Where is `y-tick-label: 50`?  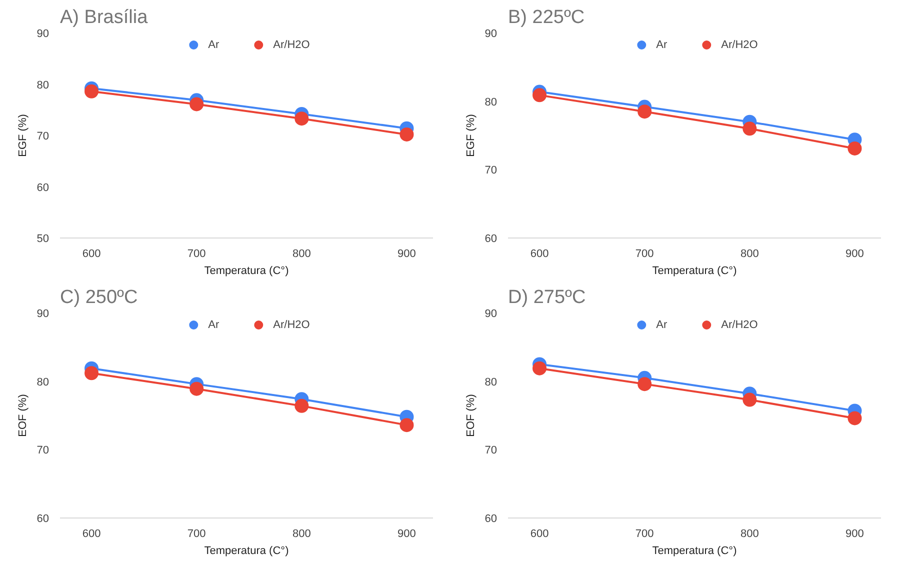 y-tick-label: 50 is located at coordinates (43, 239).